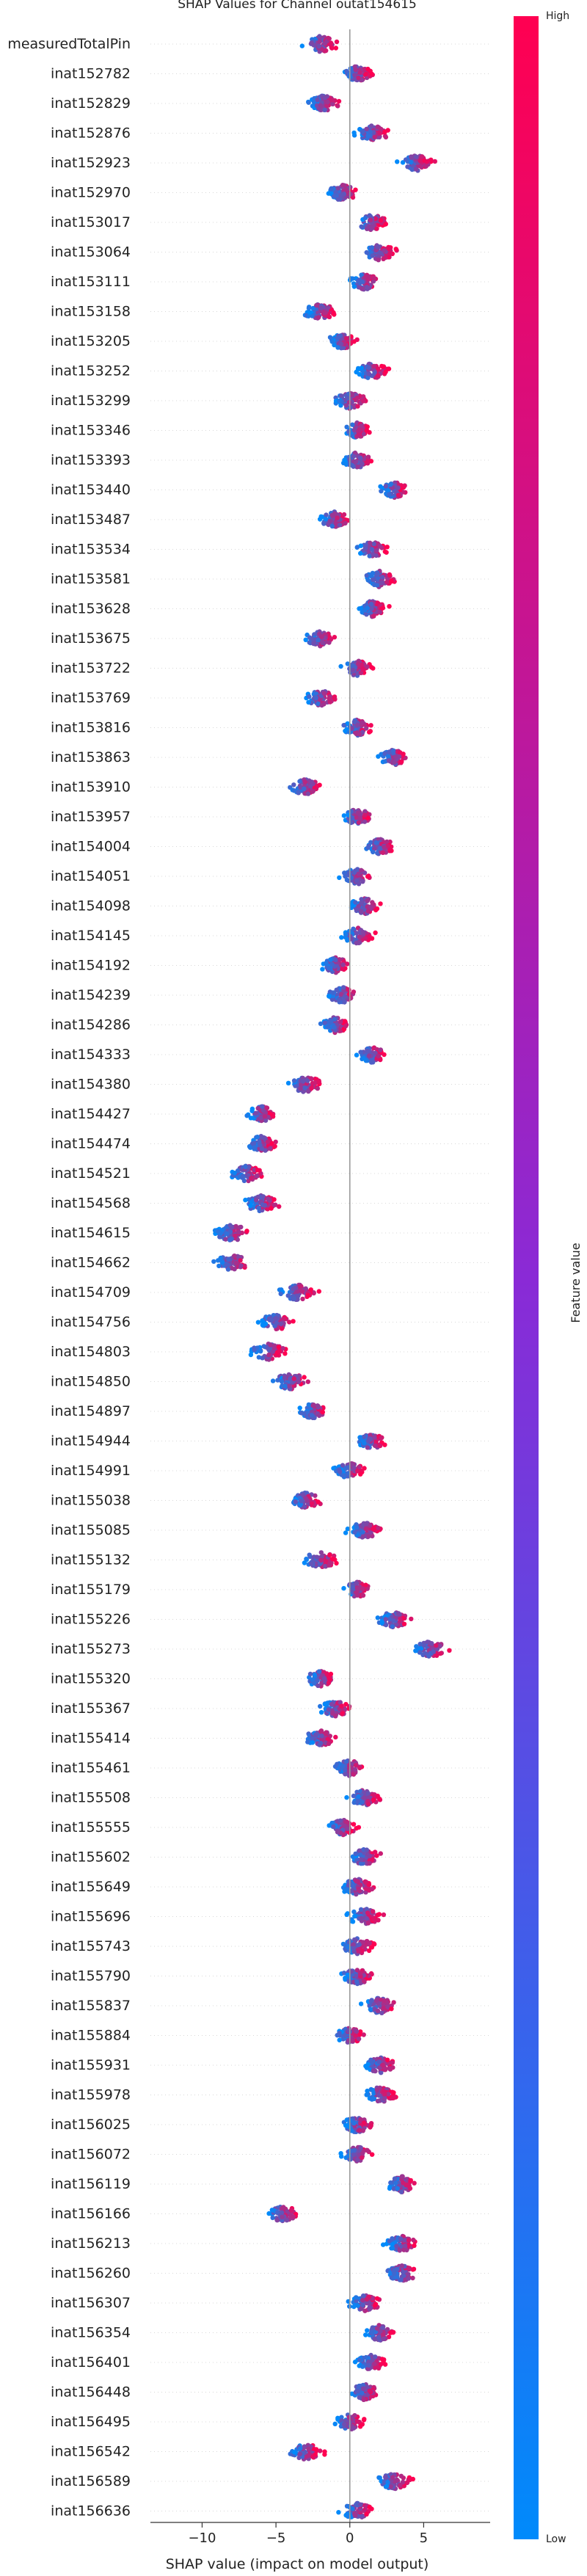  What do you see at coordinates (91, 2036) in the screenshot?
I see `feature-label: inat155884` at bounding box center [91, 2036].